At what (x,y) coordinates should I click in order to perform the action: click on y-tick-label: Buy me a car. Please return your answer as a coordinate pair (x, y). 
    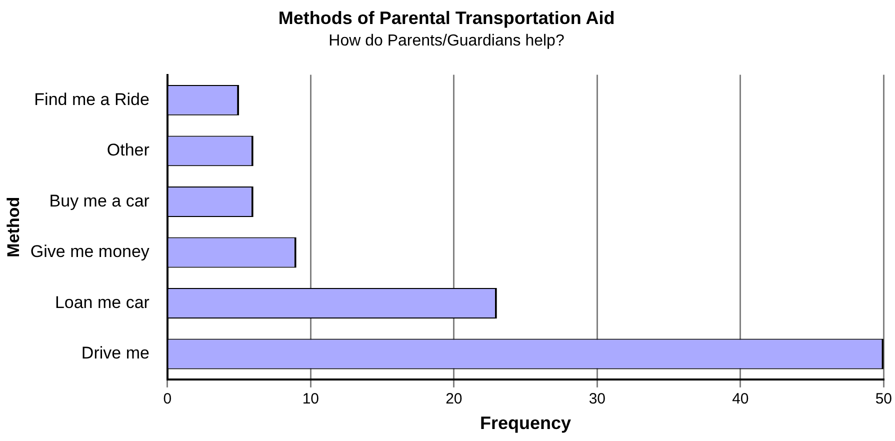
    Looking at the image, I should click on (99, 200).